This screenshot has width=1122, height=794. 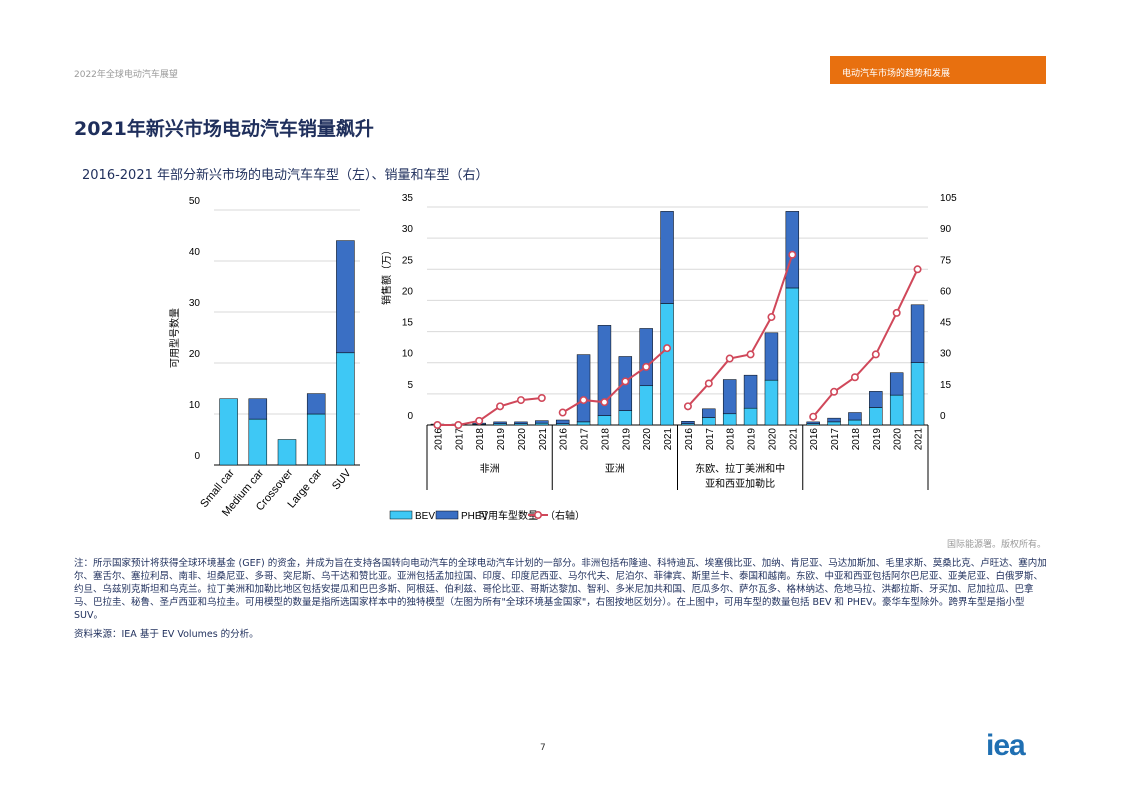 What do you see at coordinates (943, 416) in the screenshot?
I see `y2-tick-label: 0` at bounding box center [943, 416].